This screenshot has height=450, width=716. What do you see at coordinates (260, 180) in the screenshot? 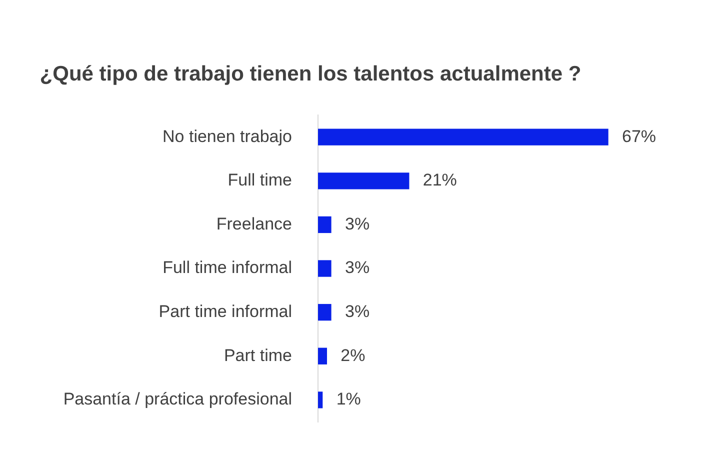
I see `y-tick-label: Full time` at bounding box center [260, 180].